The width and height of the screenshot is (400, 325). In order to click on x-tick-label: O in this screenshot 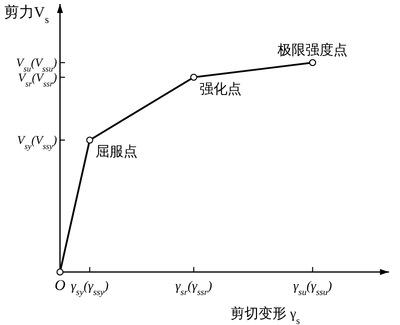, I will do `click(60, 286)`.